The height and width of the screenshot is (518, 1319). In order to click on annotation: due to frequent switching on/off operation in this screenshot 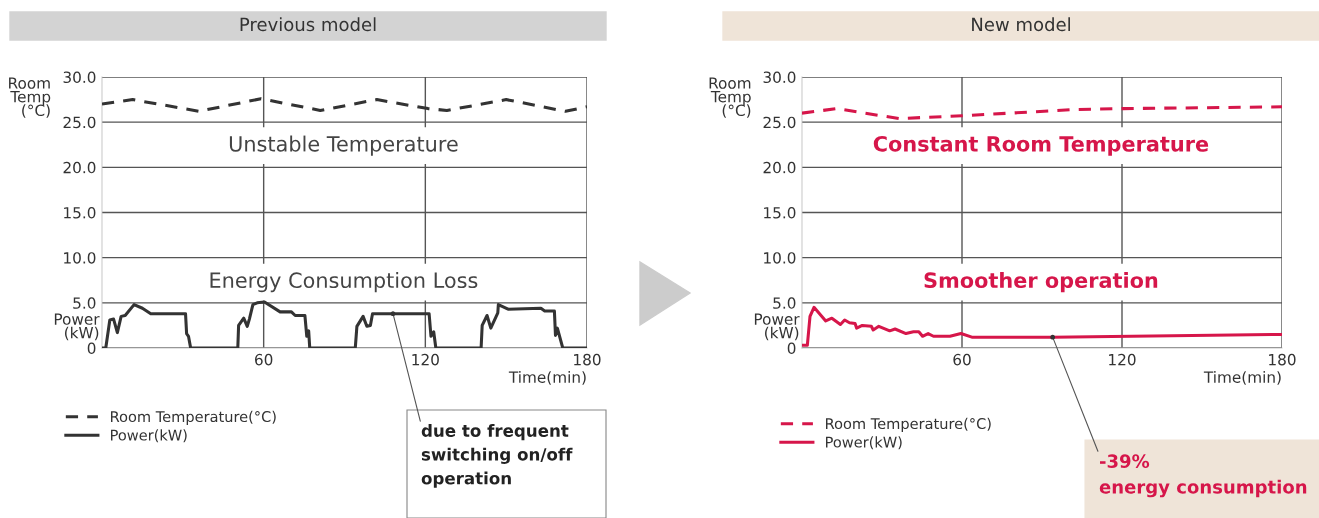, I will do `click(497, 456)`.